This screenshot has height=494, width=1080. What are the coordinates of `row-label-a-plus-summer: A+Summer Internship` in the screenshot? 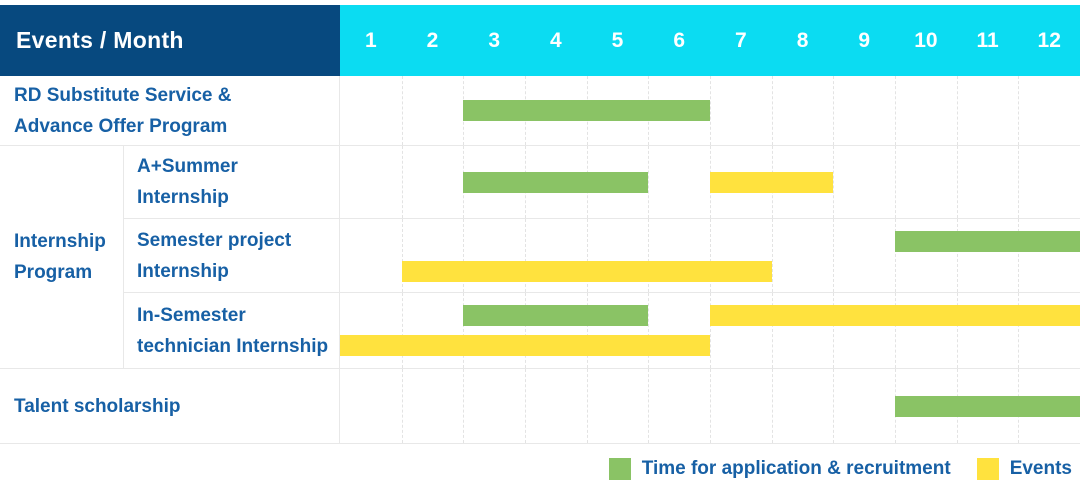 It's located at (232, 182).